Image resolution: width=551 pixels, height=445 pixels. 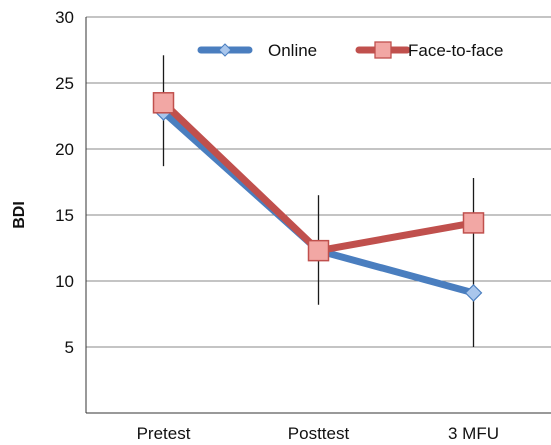 I want to click on y-tick-label: 30, so click(x=64, y=17).